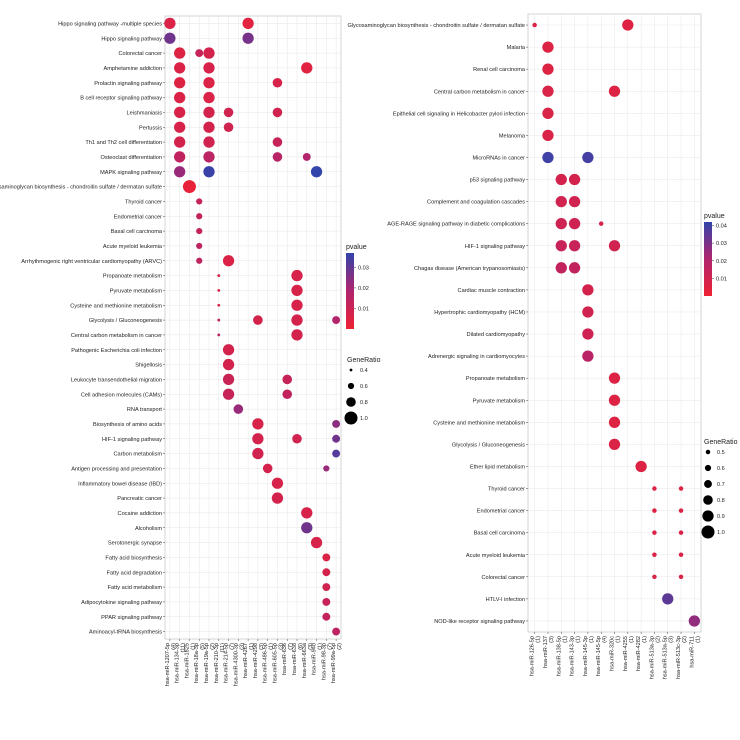 The width and height of the screenshot is (740, 740). I want to click on column-count-label: (6), so click(301, 646).